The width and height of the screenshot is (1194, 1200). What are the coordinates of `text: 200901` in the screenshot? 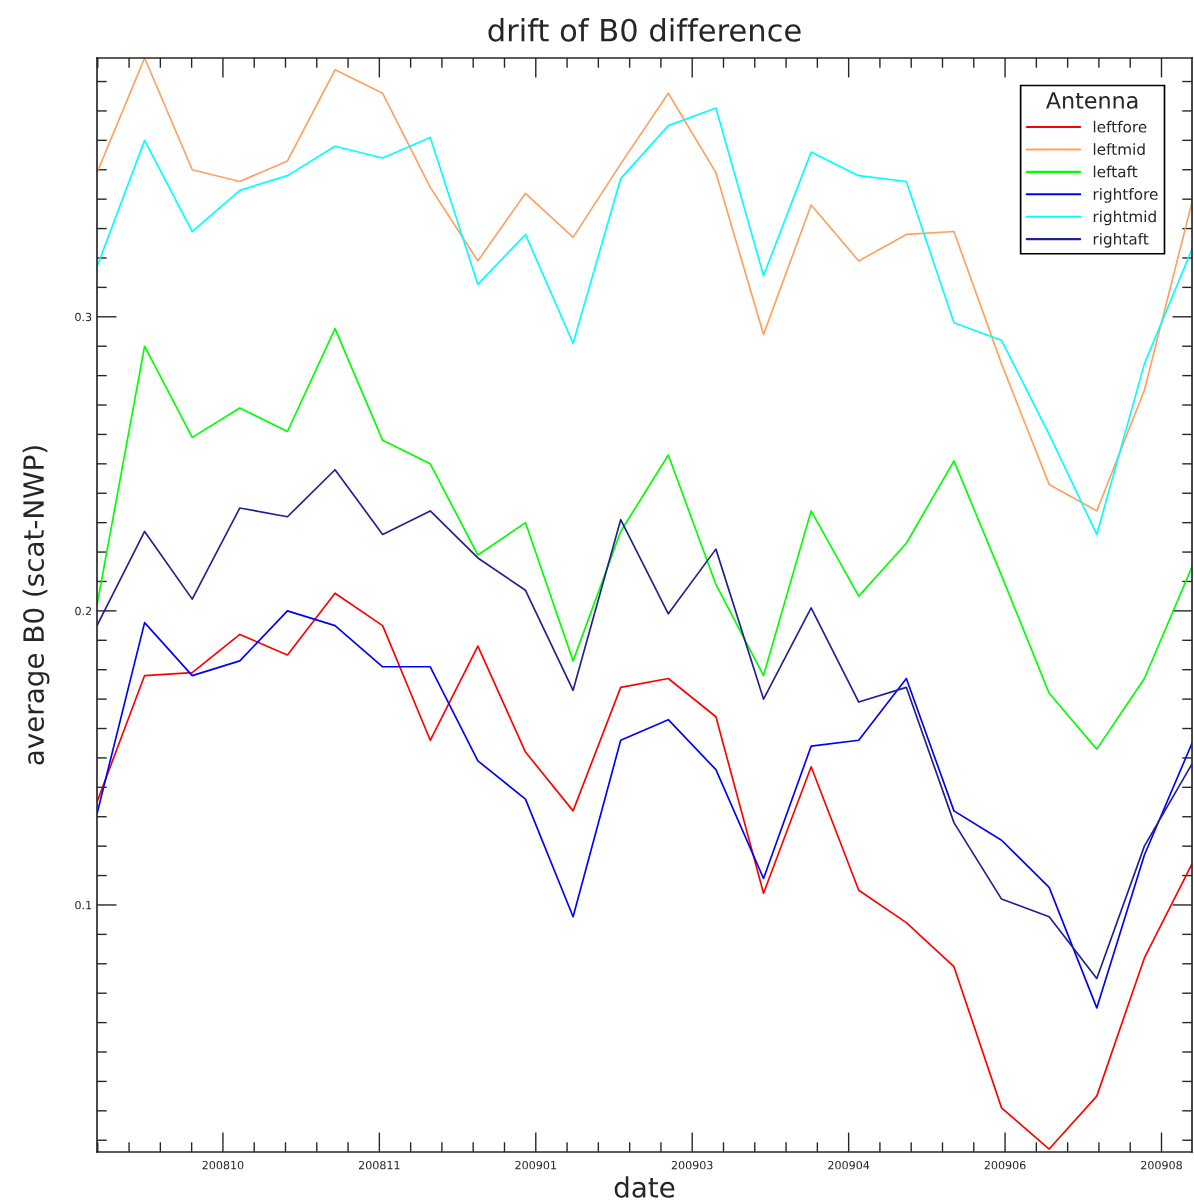 It's located at (535, 1165).